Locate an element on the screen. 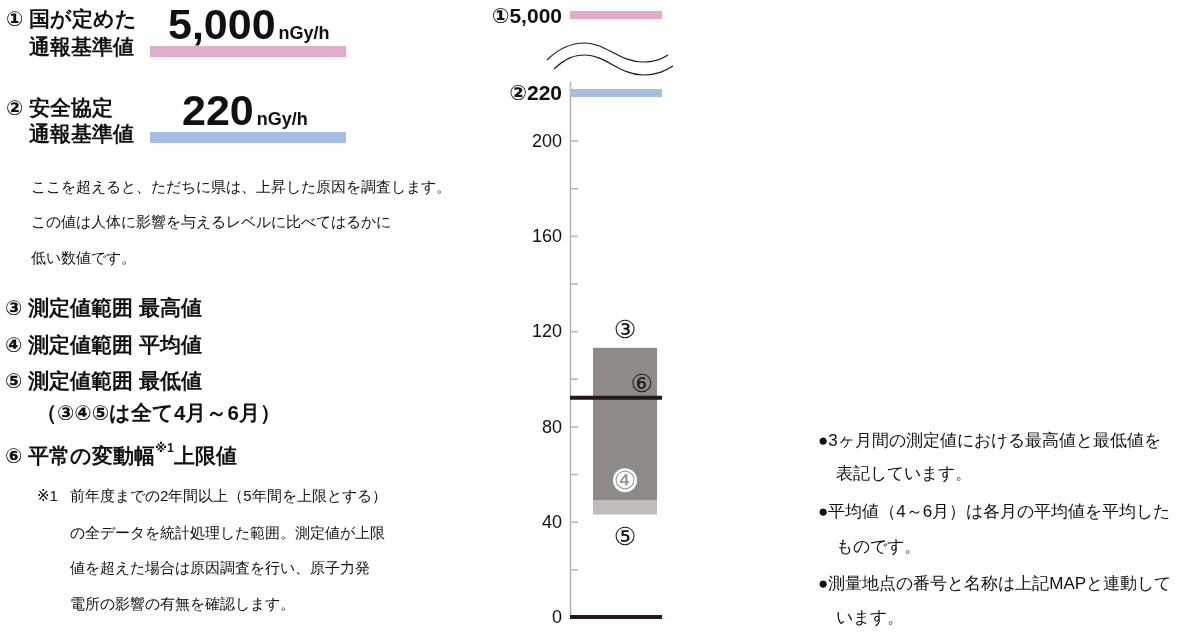 The image size is (1184, 635). annotation: ⑤ is located at coordinates (625, 535).